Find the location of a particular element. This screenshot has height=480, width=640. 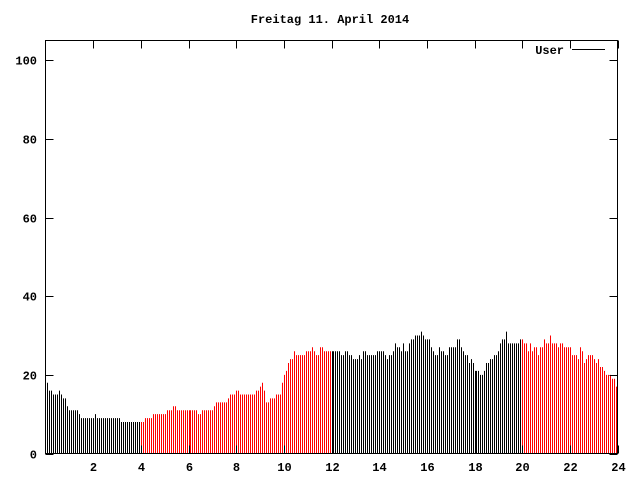

x-tick-label: 2 is located at coordinates (93, 468).